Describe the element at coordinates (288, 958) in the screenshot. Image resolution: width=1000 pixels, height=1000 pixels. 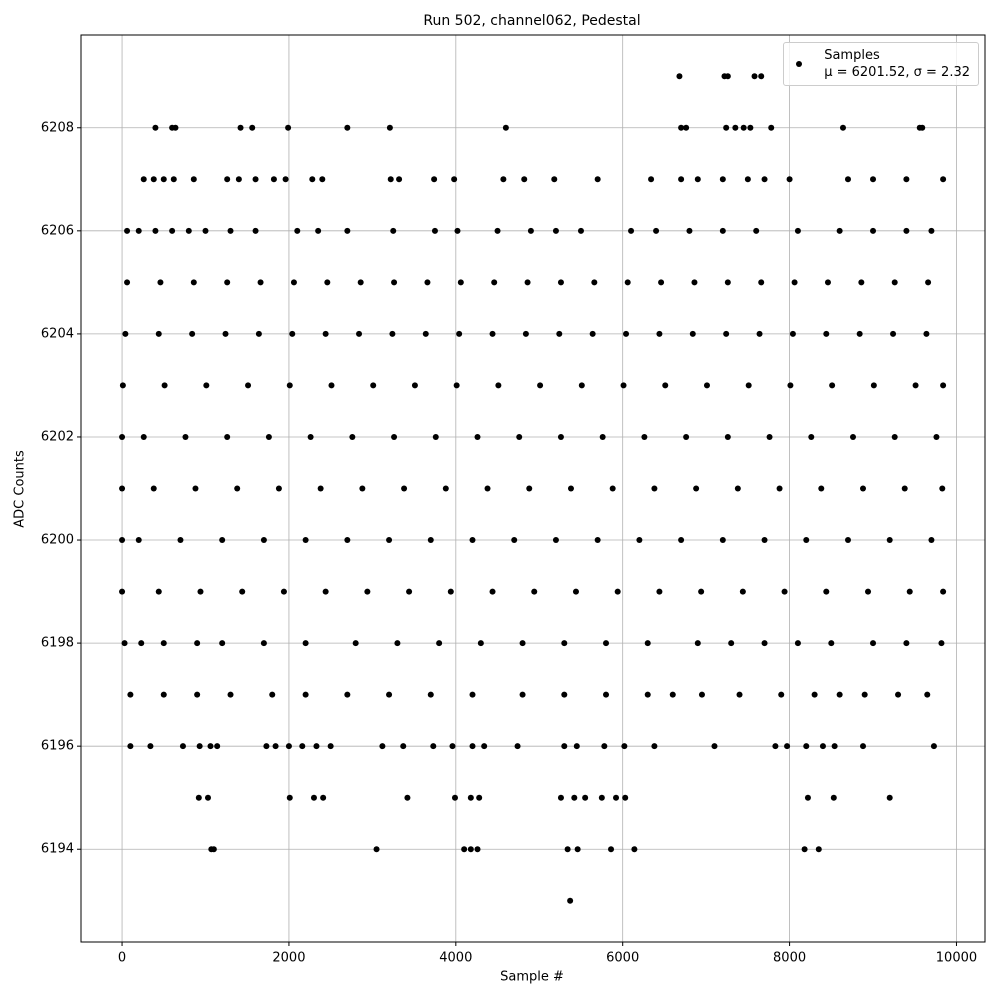
I see `x-tick-label: 2000` at that location.